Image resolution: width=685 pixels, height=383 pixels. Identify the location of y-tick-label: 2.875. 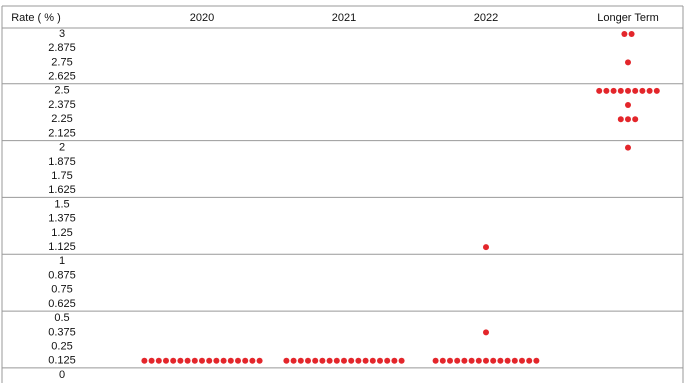
(62, 48).